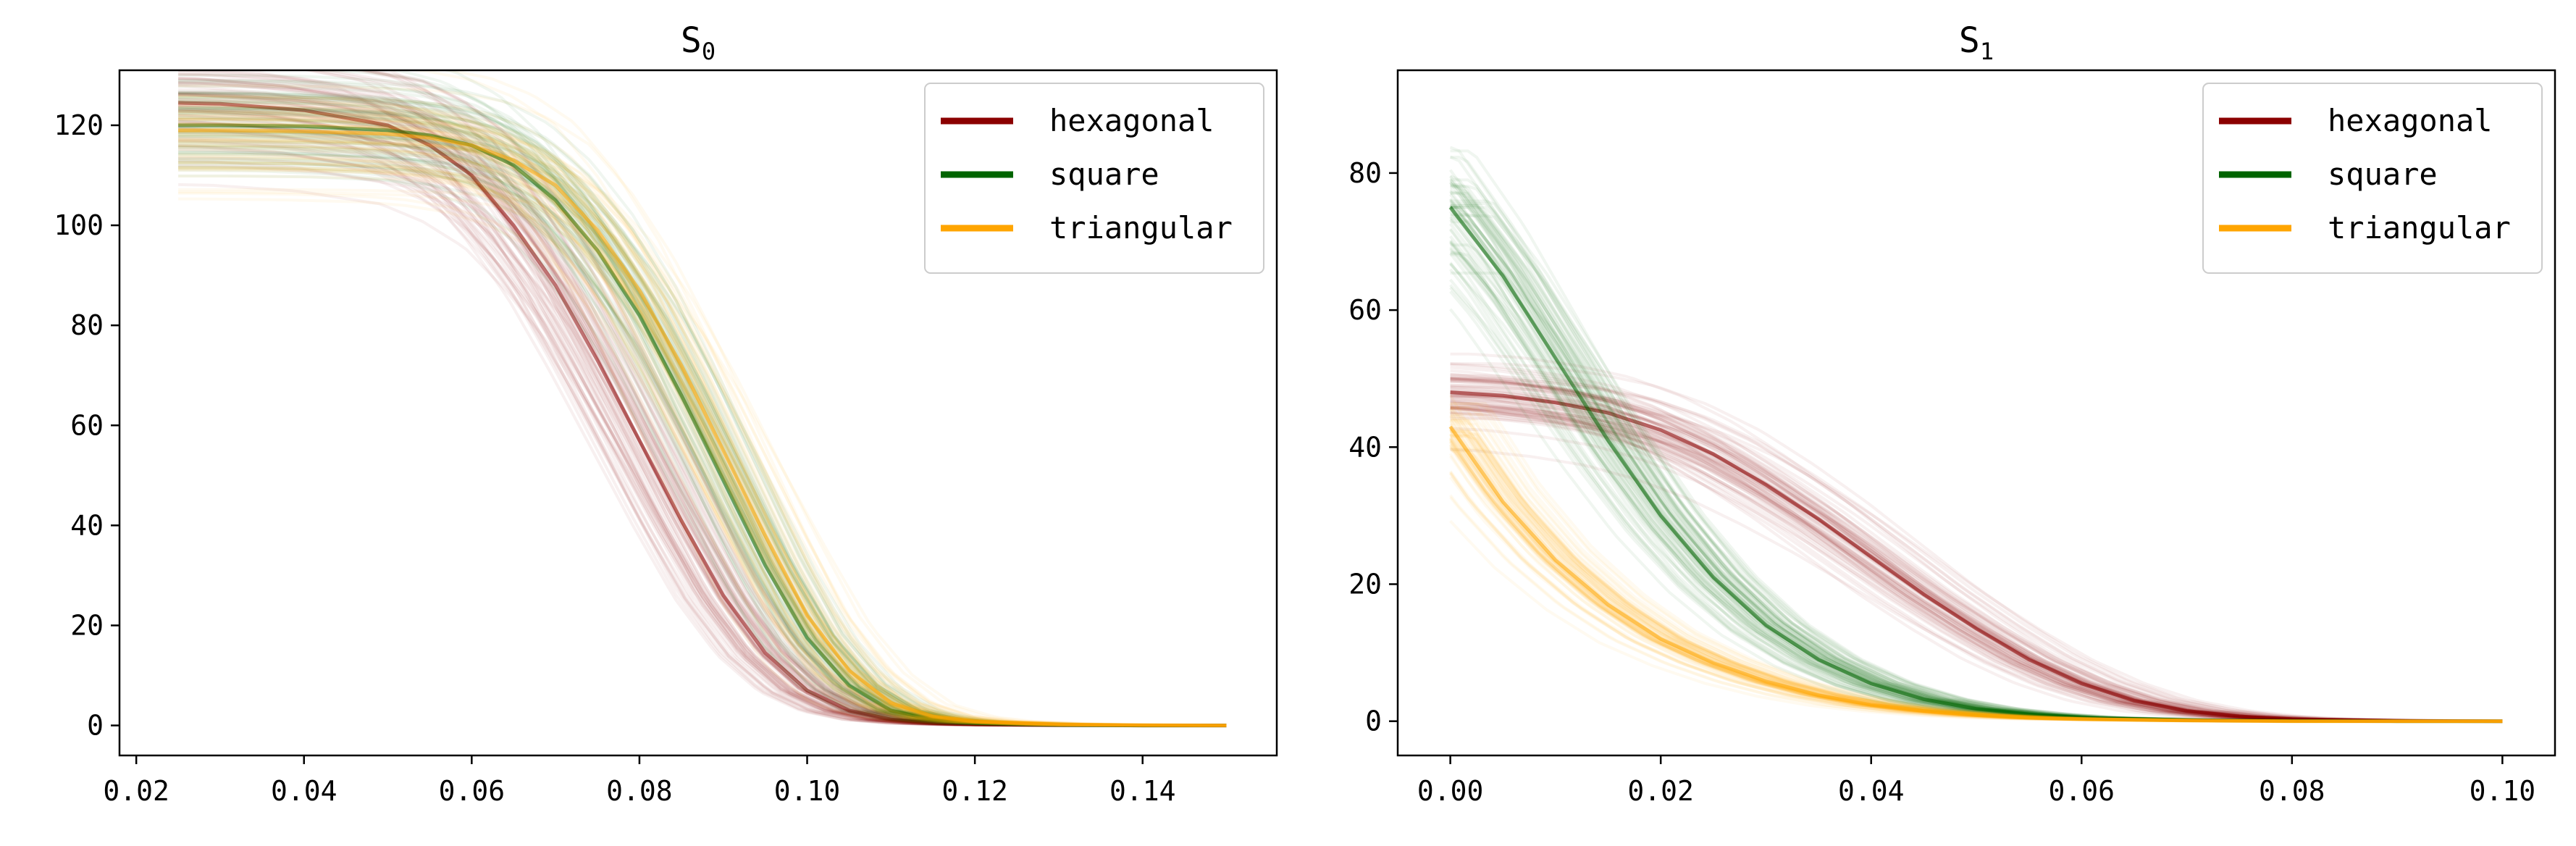 This screenshot has height=846, width=2576. What do you see at coordinates (698, 42) in the screenshot?
I see `panel-title: S0` at bounding box center [698, 42].